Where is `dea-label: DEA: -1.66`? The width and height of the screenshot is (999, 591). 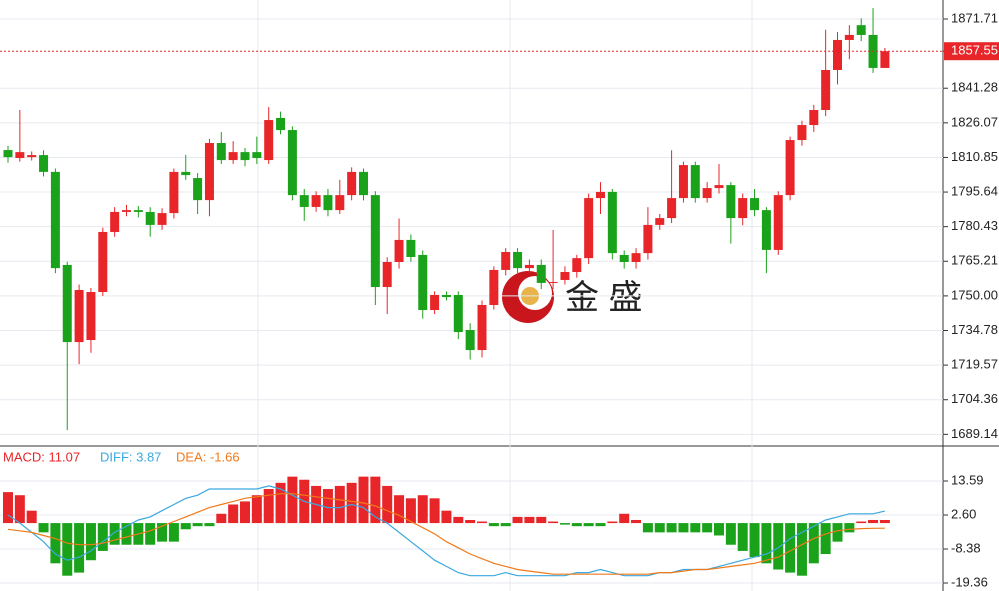
dea-label: DEA: -1.66 is located at coordinates (208, 456).